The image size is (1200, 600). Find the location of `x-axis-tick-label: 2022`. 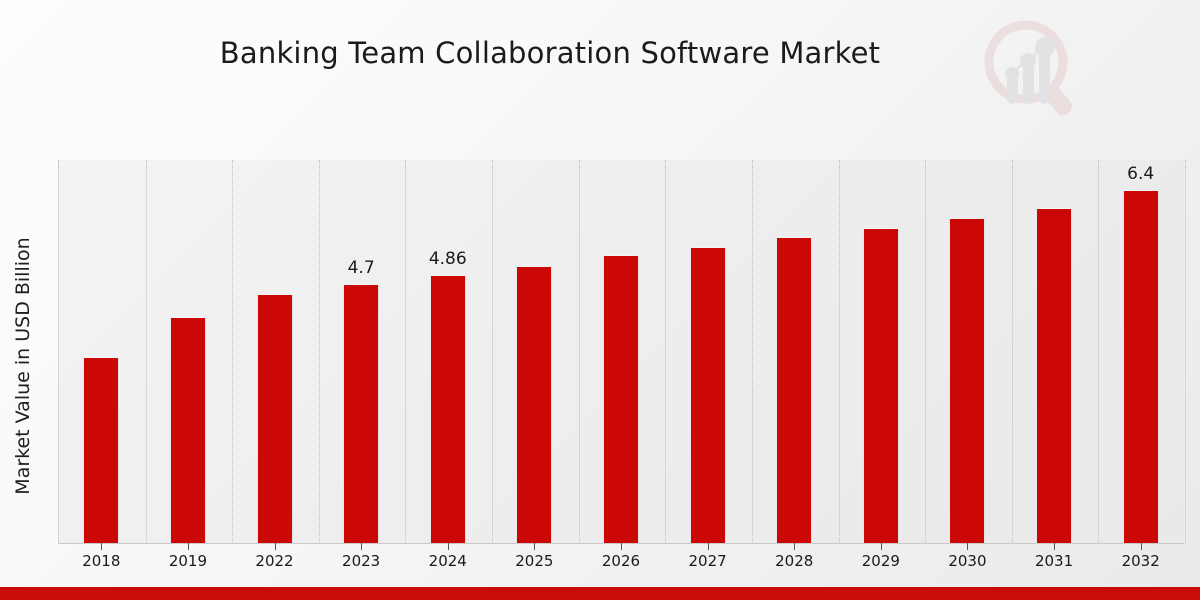

x-axis-tick-label: 2022 is located at coordinates (274, 561).